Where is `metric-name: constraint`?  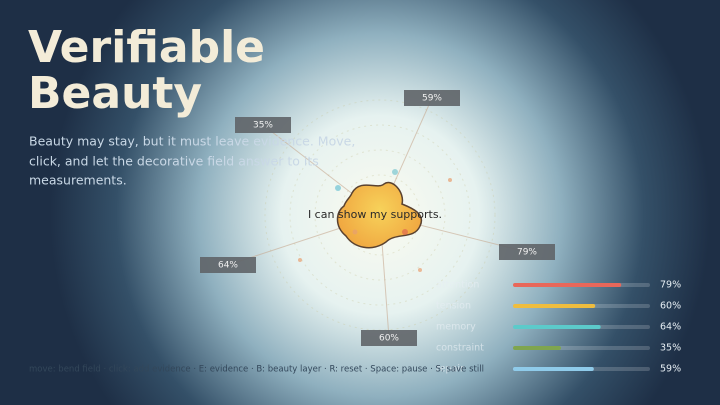
metric-name: constraint is located at coordinates (460, 348).